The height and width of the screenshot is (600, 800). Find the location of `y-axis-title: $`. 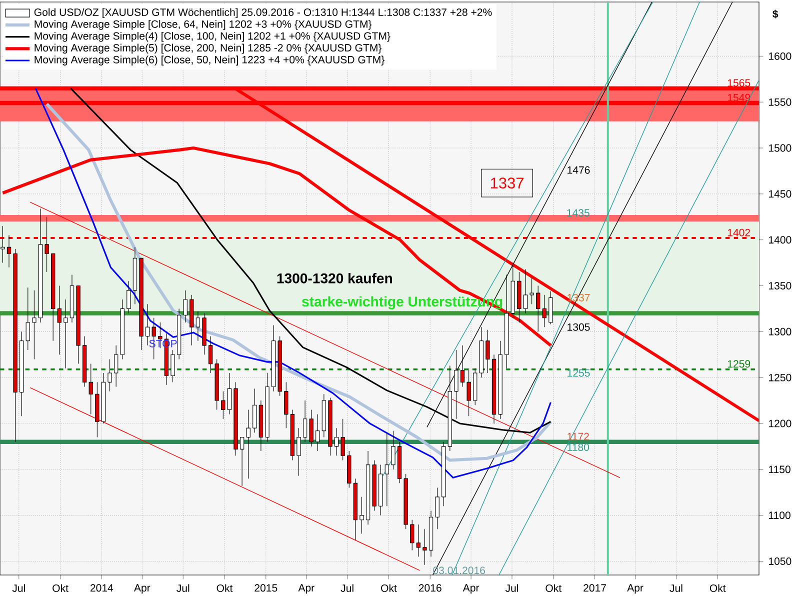

y-axis-title: $ is located at coordinates (775, 14).